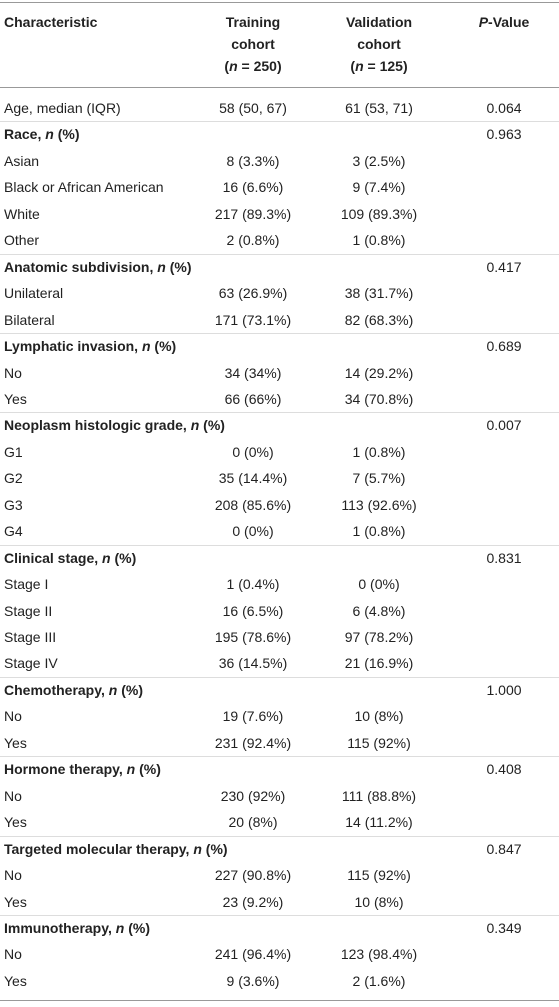  What do you see at coordinates (26, 584) in the screenshot?
I see `row-label: Stage I` at bounding box center [26, 584].